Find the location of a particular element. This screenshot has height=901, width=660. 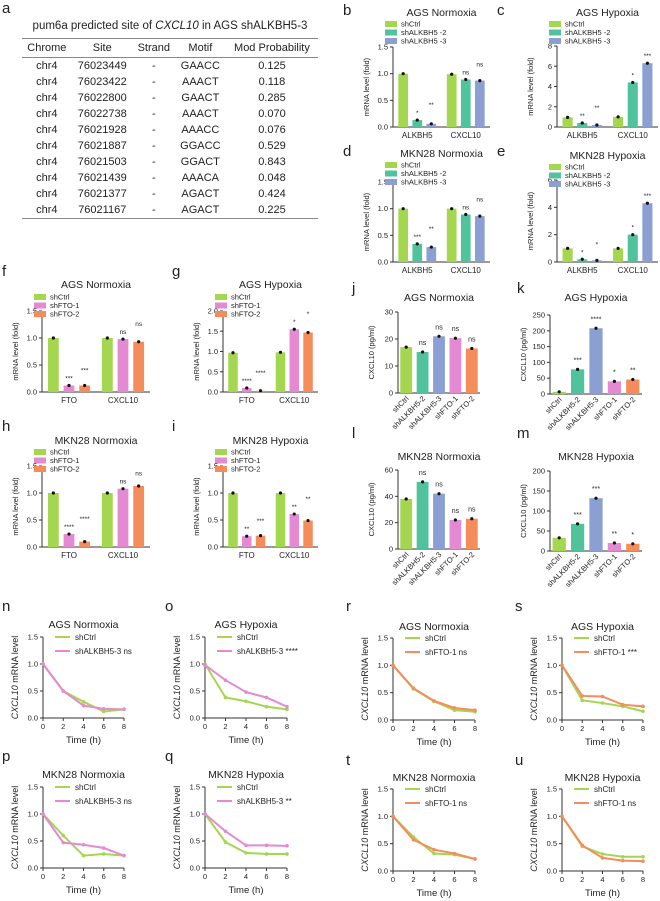

table-cell: 0.424 is located at coordinates (272, 193).